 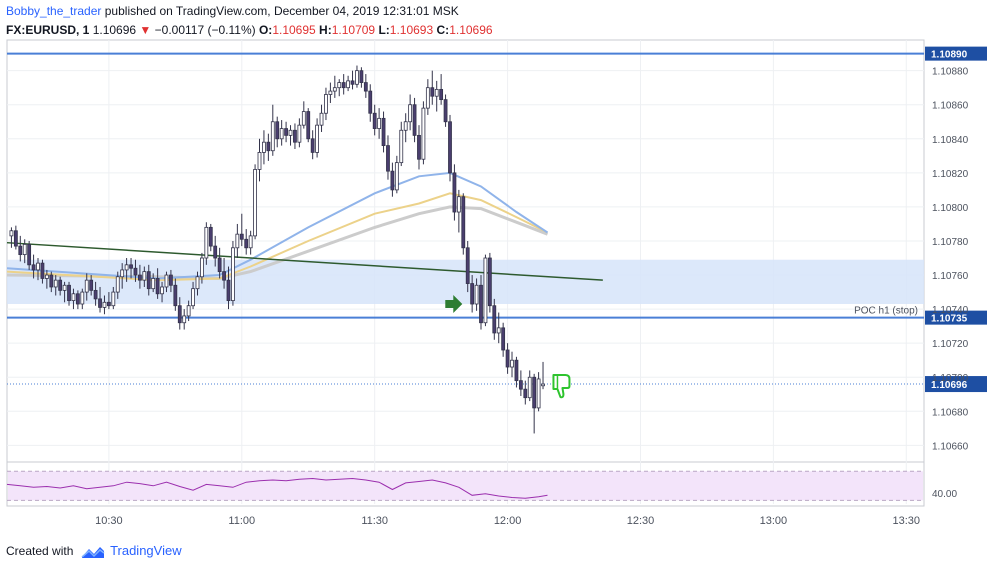 What do you see at coordinates (411, 30) in the screenshot?
I see `low-value: 1.10693` at bounding box center [411, 30].